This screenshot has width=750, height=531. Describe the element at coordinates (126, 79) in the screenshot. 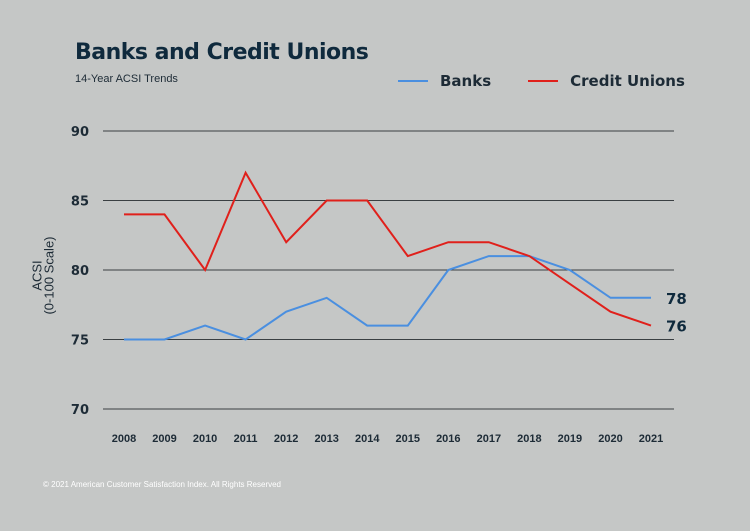

I see `chart-subtitle: 14-Year ACSI Trends` at that location.